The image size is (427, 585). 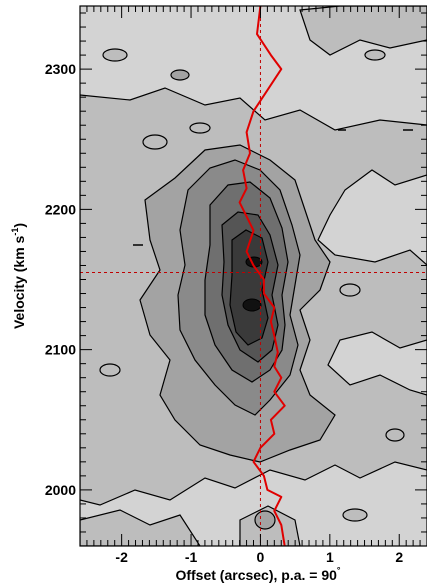 I want to click on y-tick-label: 2100, so click(x=60, y=350).